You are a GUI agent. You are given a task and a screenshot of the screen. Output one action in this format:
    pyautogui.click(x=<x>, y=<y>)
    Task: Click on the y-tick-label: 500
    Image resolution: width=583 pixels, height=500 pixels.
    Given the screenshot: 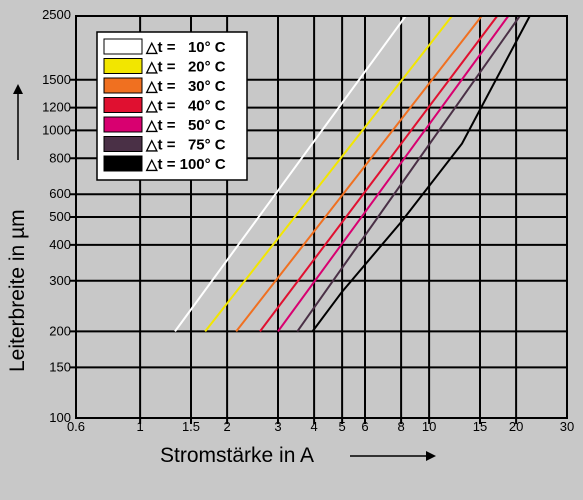 What is the action you would take?
    pyautogui.click(x=60, y=216)
    